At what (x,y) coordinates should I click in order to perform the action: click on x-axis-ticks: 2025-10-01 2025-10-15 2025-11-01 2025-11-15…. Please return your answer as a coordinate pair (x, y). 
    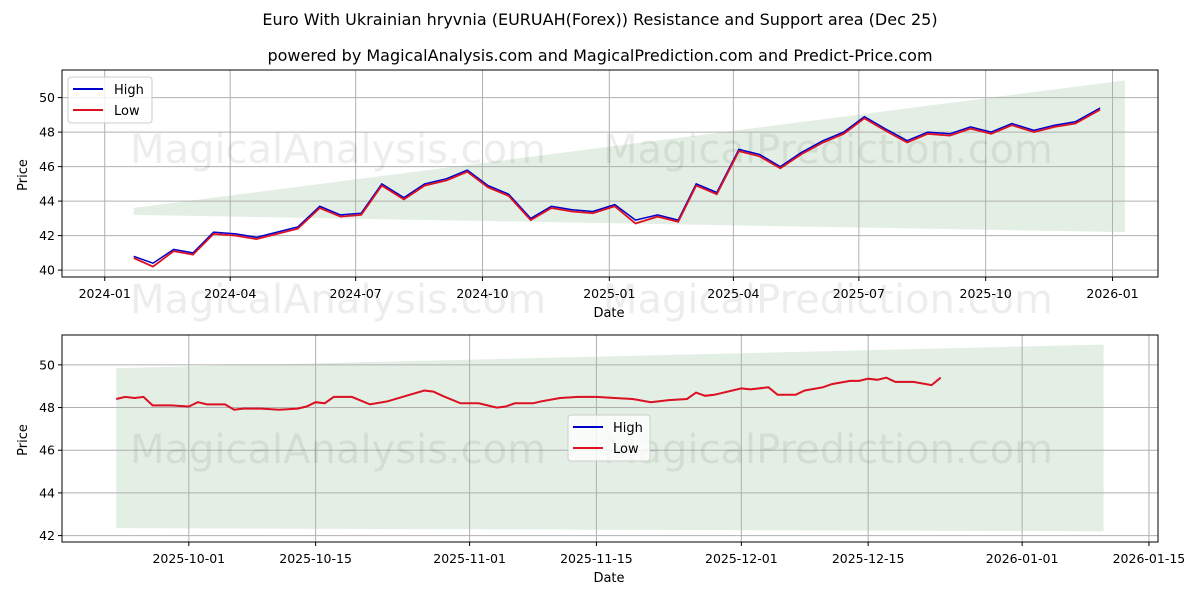
    Looking at the image, I should click on (668, 554).